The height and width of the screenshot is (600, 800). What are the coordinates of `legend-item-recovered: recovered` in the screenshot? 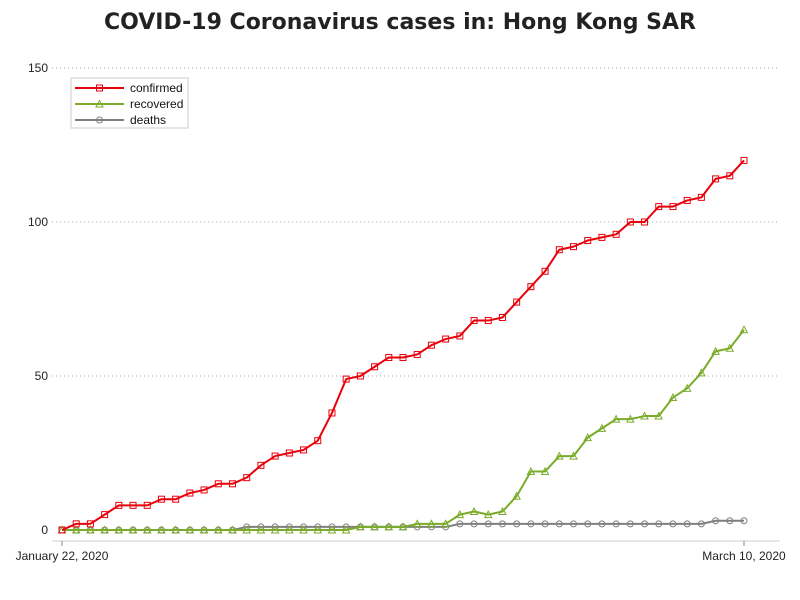 It's located at (129, 104).